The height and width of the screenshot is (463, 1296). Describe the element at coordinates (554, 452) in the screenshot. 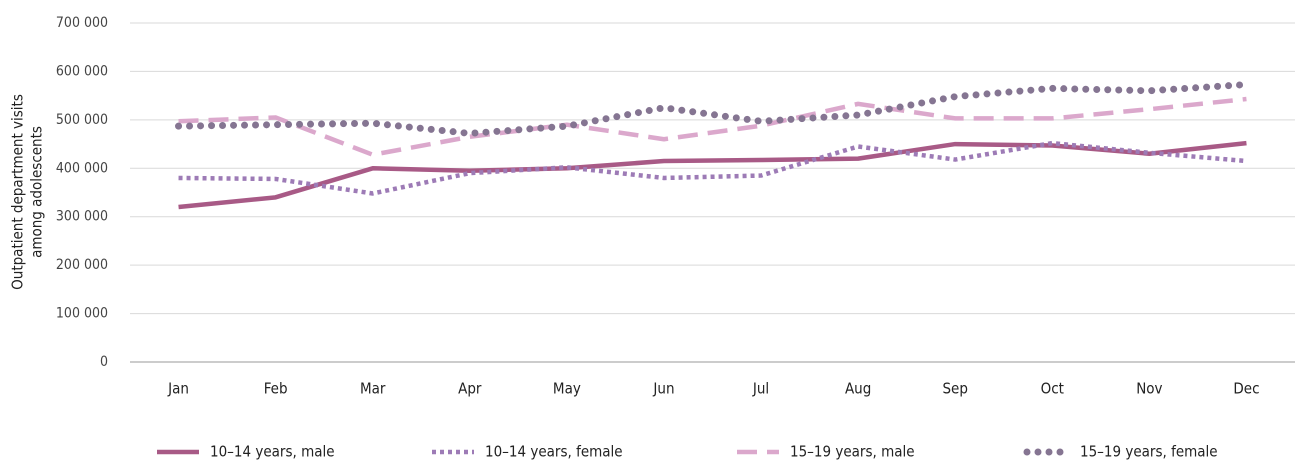

I see `legend-label: 10–14 years, female` at that location.